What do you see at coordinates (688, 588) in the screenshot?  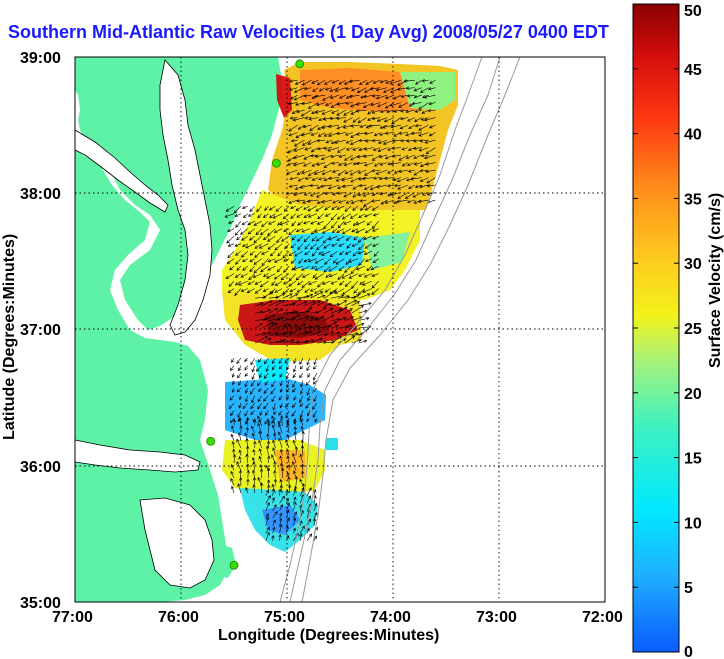 I see `colorbar-tick-label: 5` at bounding box center [688, 588].